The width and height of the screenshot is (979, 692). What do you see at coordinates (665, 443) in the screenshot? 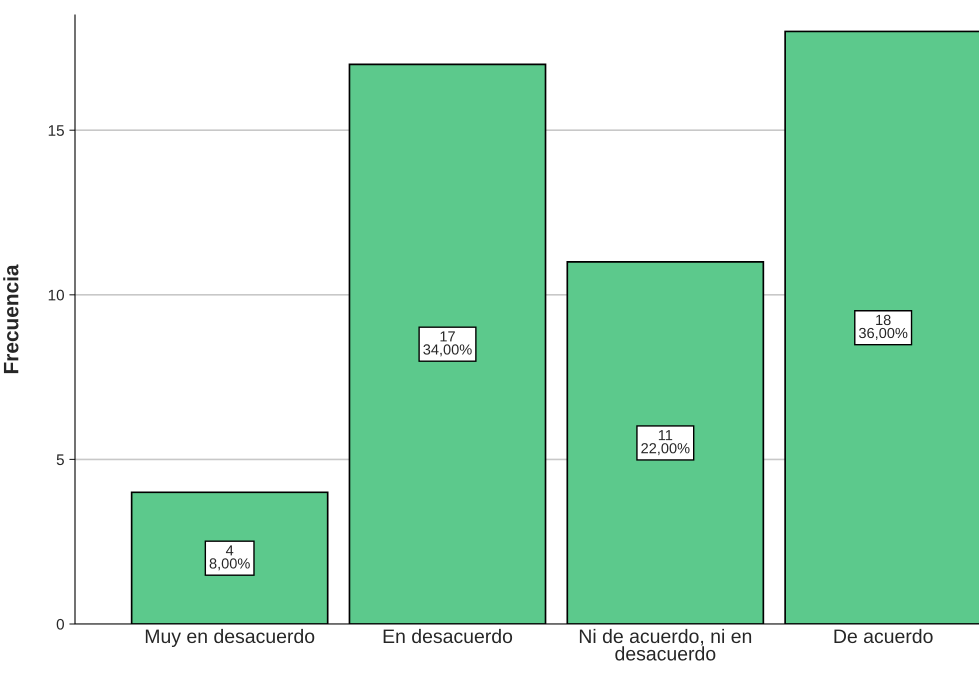
I see `data-label: 11 22,00%` at bounding box center [665, 443].